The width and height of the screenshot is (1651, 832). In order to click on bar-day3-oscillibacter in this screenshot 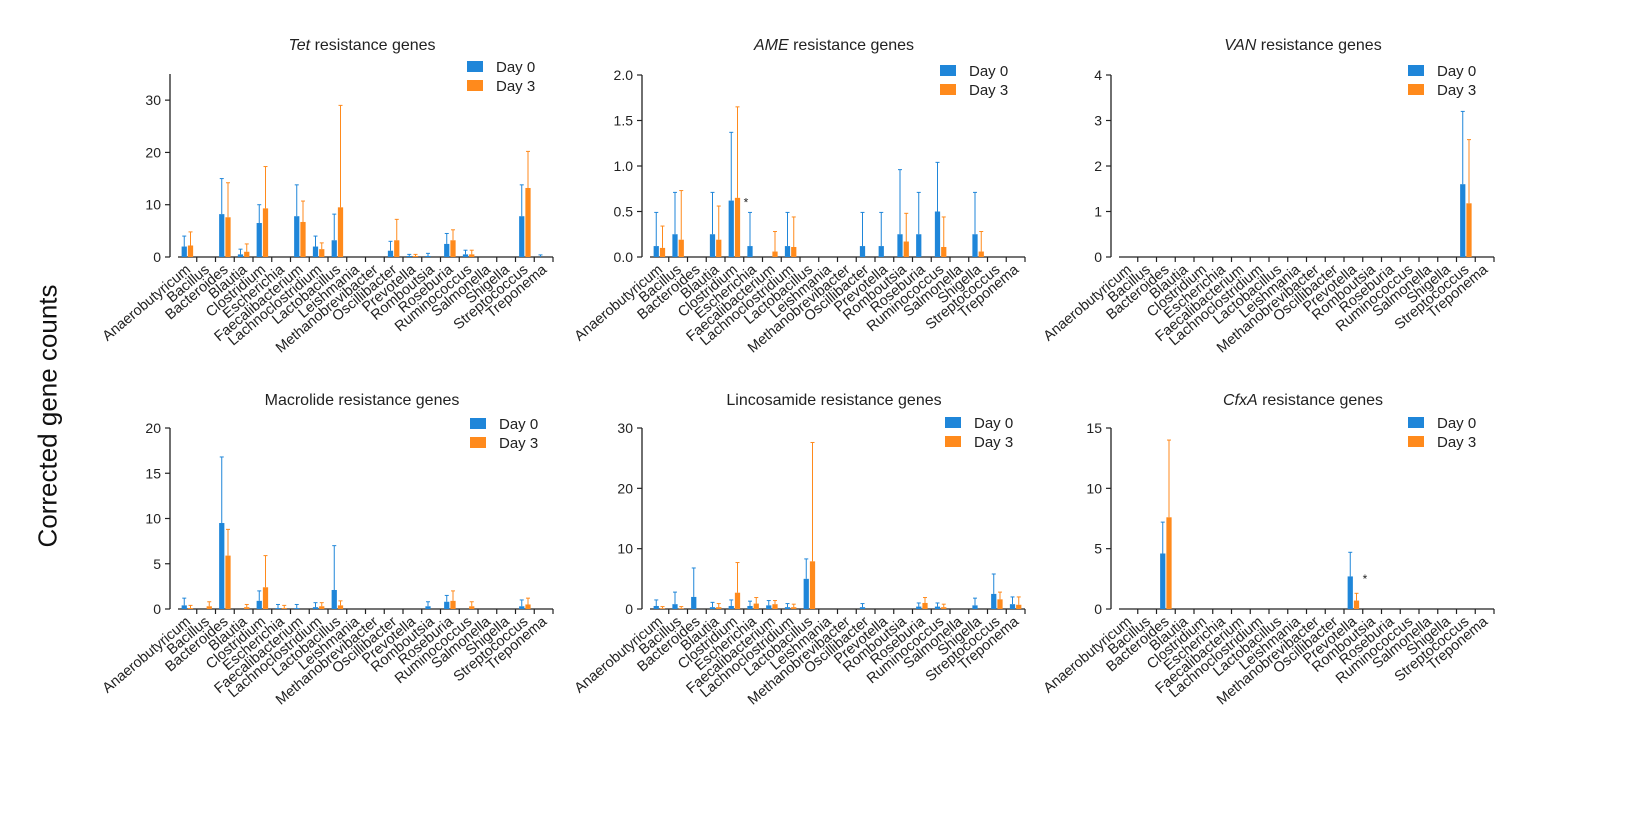, I will do `click(397, 248)`.